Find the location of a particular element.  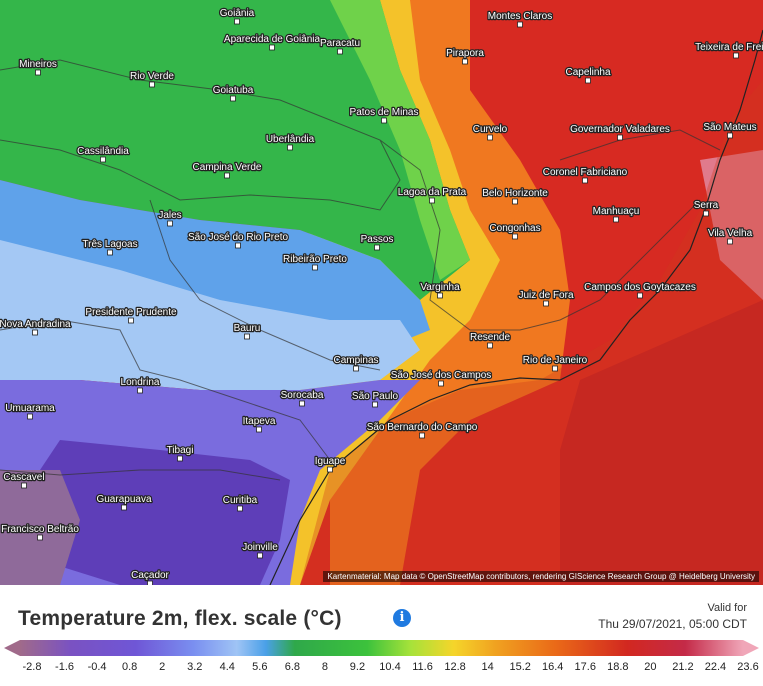

city-label: Rio Verde is located at coordinates (152, 77).